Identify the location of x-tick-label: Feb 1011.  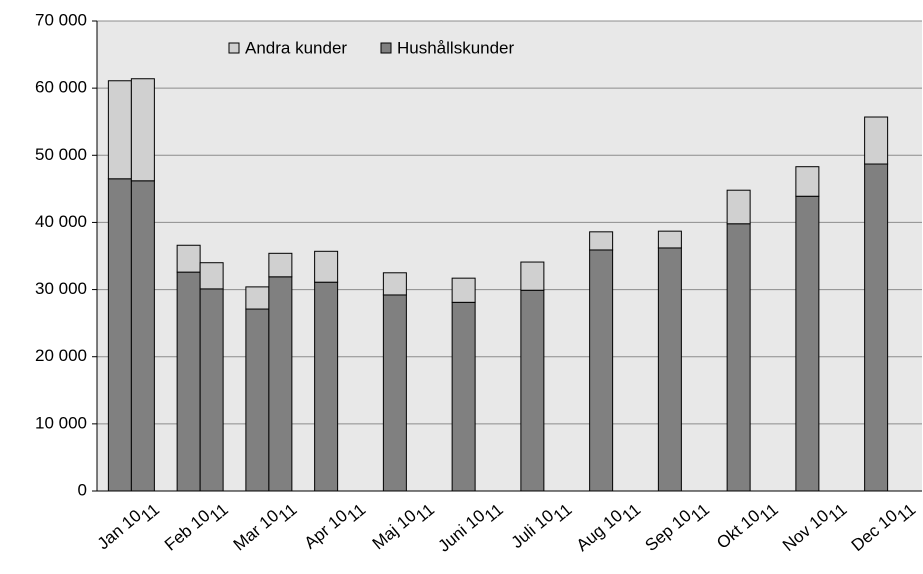
(196, 527).